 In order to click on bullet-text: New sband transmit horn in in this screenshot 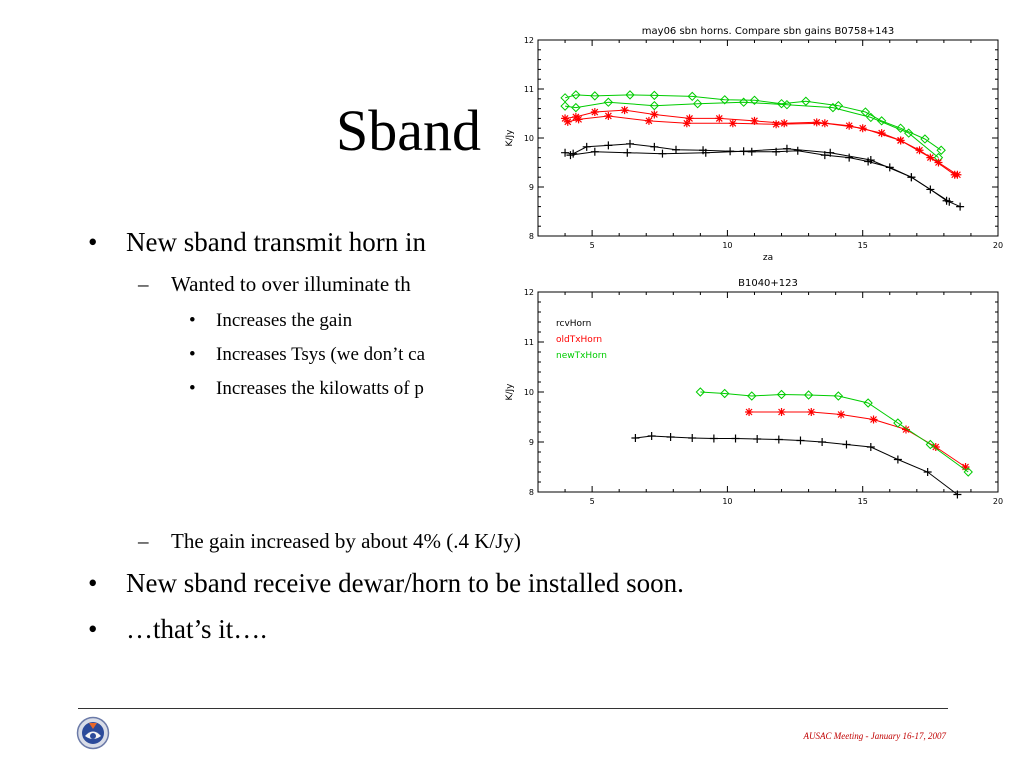, I will do `click(276, 242)`.